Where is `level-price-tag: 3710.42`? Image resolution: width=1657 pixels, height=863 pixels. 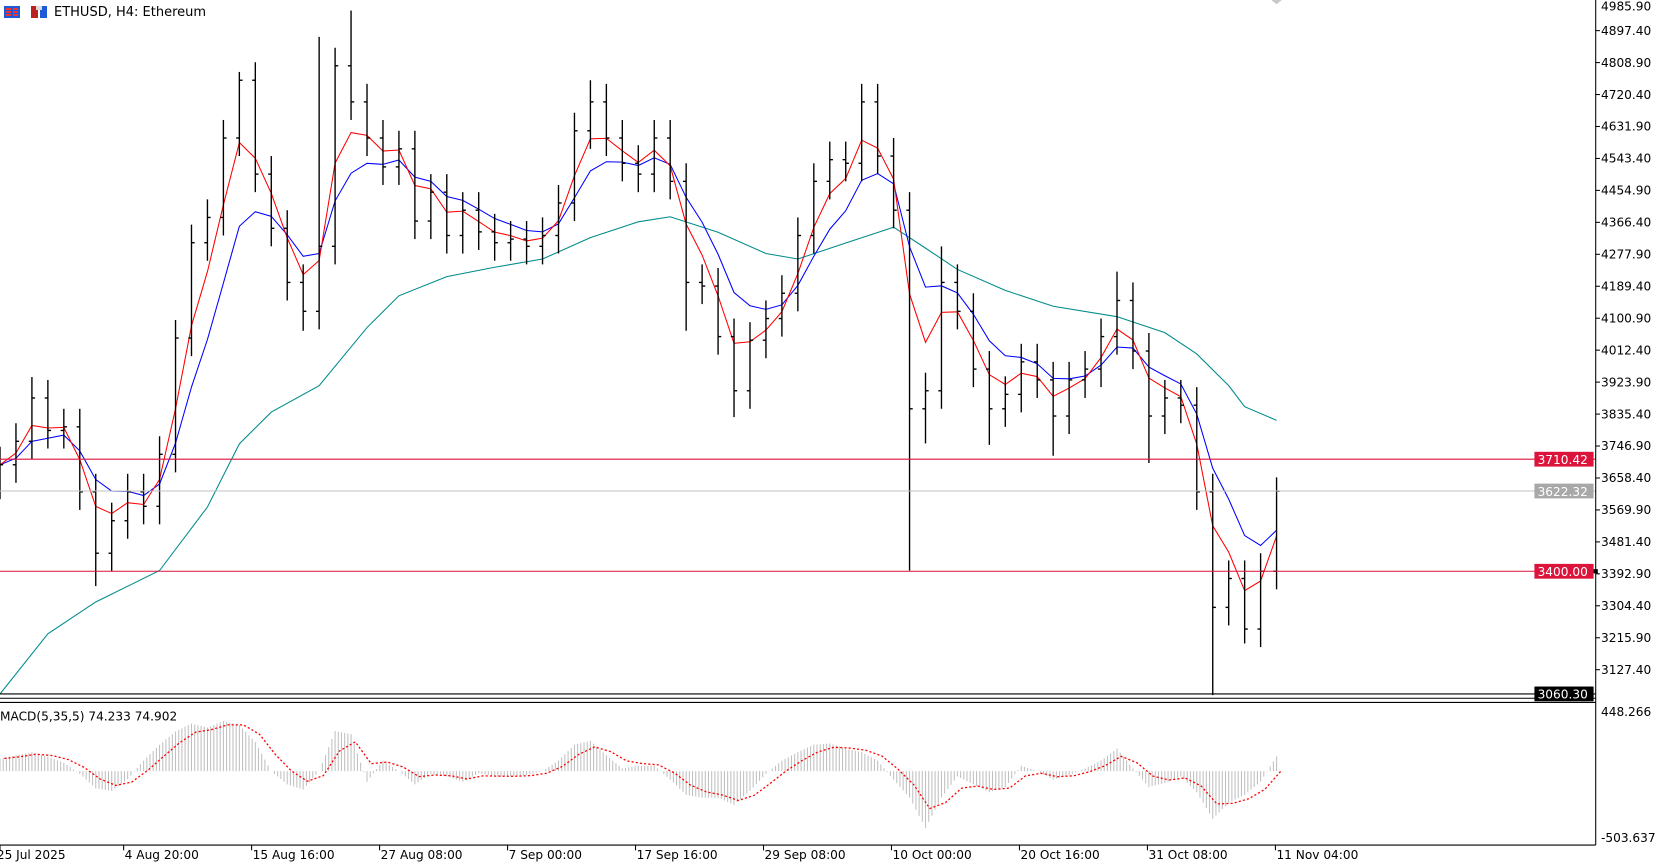
level-price-tag: 3710.42 is located at coordinates (1563, 460).